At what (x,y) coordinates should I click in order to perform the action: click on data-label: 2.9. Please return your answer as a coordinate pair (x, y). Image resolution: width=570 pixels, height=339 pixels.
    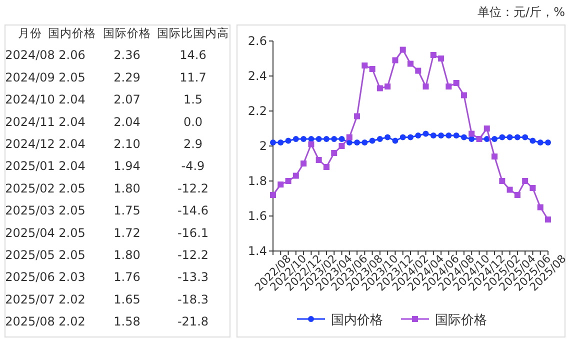
    Looking at the image, I should click on (193, 144).